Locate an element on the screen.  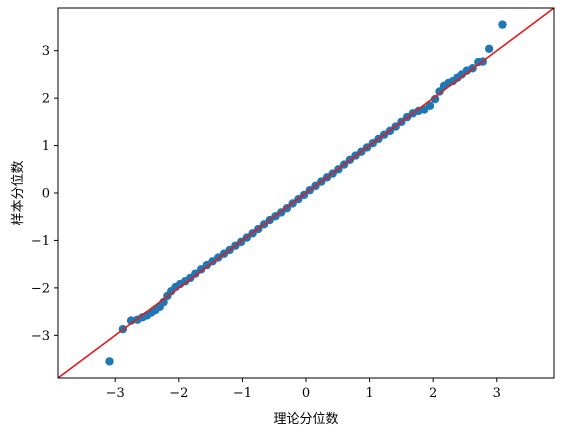
x-axis-ticks: −3 −2 −1 0 1 2 3 is located at coordinates (303, 389).